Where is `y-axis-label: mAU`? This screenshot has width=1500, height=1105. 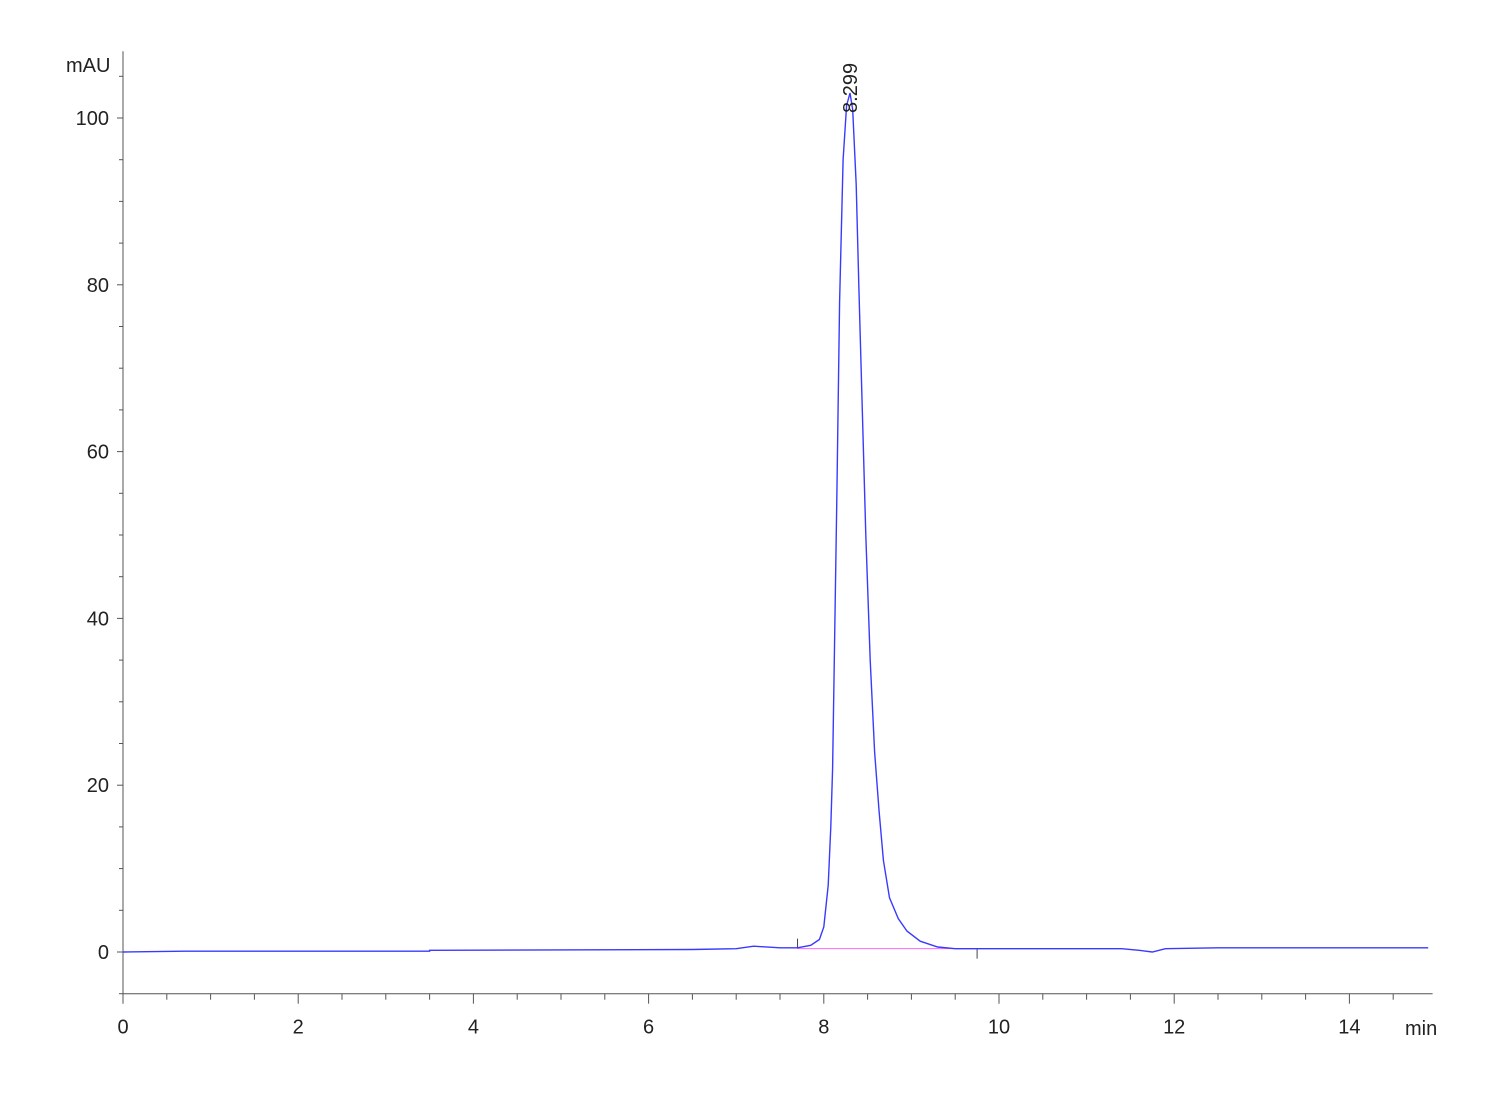 y-axis-label: mAU is located at coordinates (88, 66).